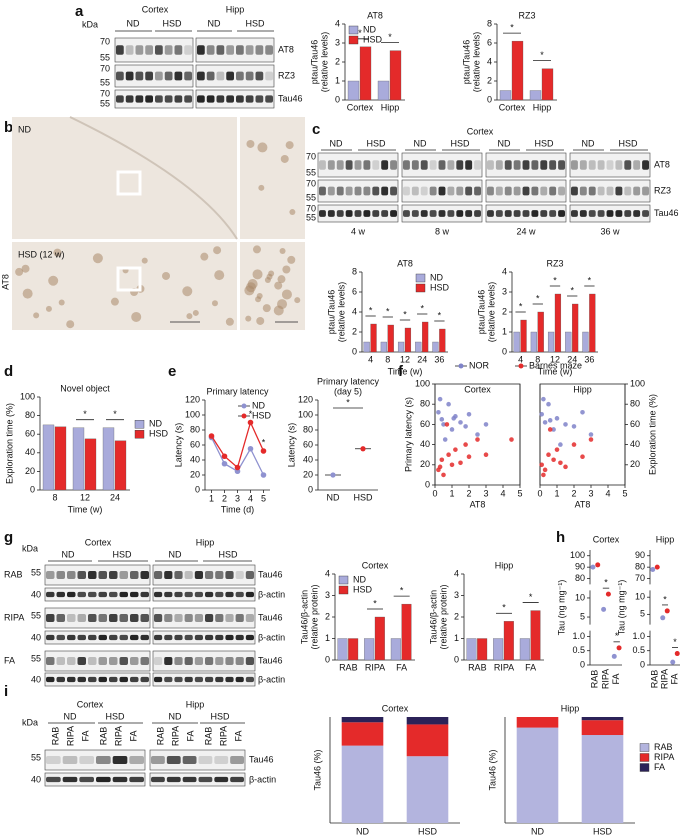 This screenshot has width=685, height=840. What do you see at coordinates (664, 757) in the screenshot?
I see `legend-label: RIPA` at bounding box center [664, 757].